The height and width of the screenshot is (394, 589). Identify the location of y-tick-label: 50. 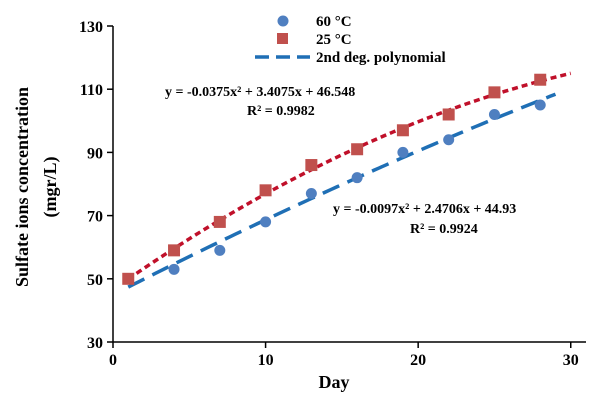
(95, 280).